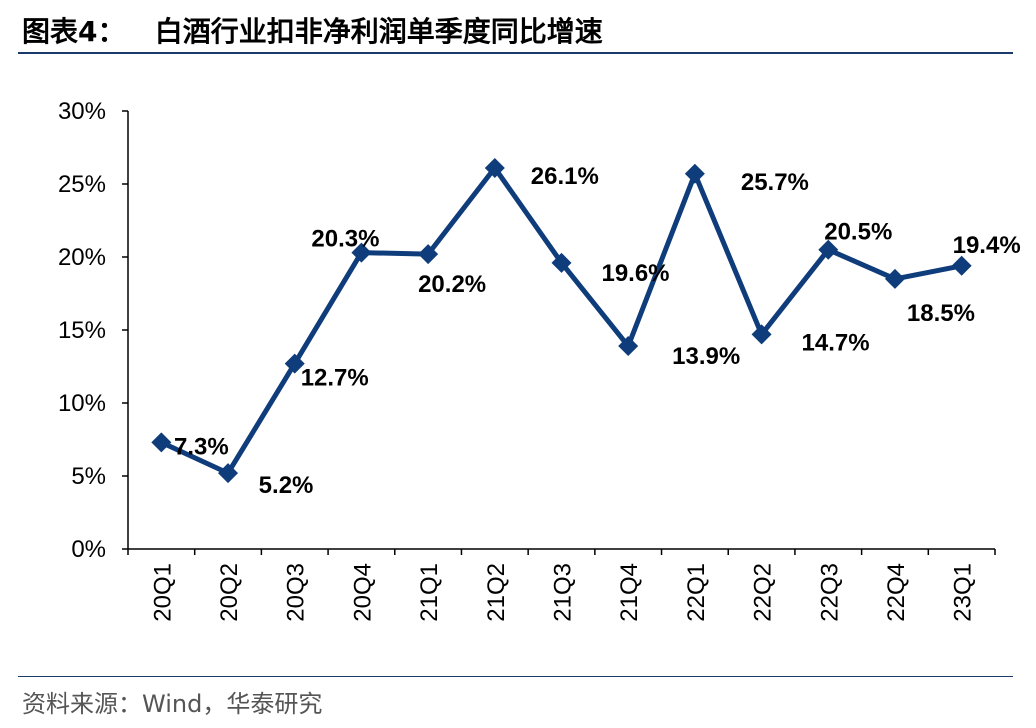 The image size is (1036, 728). Describe the element at coordinates (82, 330) in the screenshot. I see `y-tick-label: 15%` at that location.